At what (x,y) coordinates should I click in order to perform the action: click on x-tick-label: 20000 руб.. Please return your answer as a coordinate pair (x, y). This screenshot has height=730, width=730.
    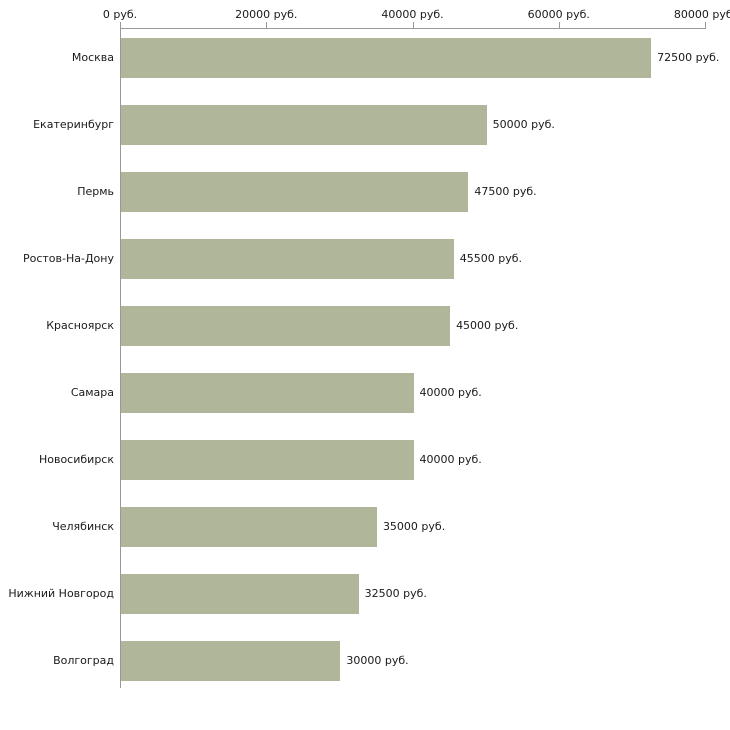
    Looking at the image, I should click on (266, 14).